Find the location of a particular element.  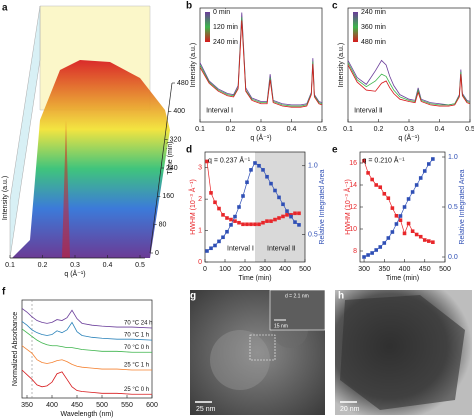

z-tick-label: 80 is located at coordinates (163, 225).